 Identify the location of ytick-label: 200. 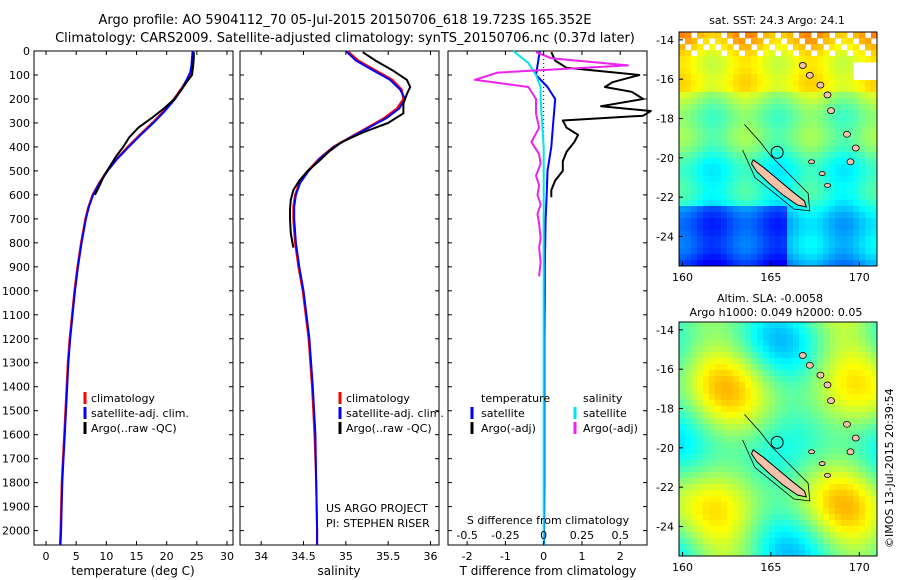
(19, 99).